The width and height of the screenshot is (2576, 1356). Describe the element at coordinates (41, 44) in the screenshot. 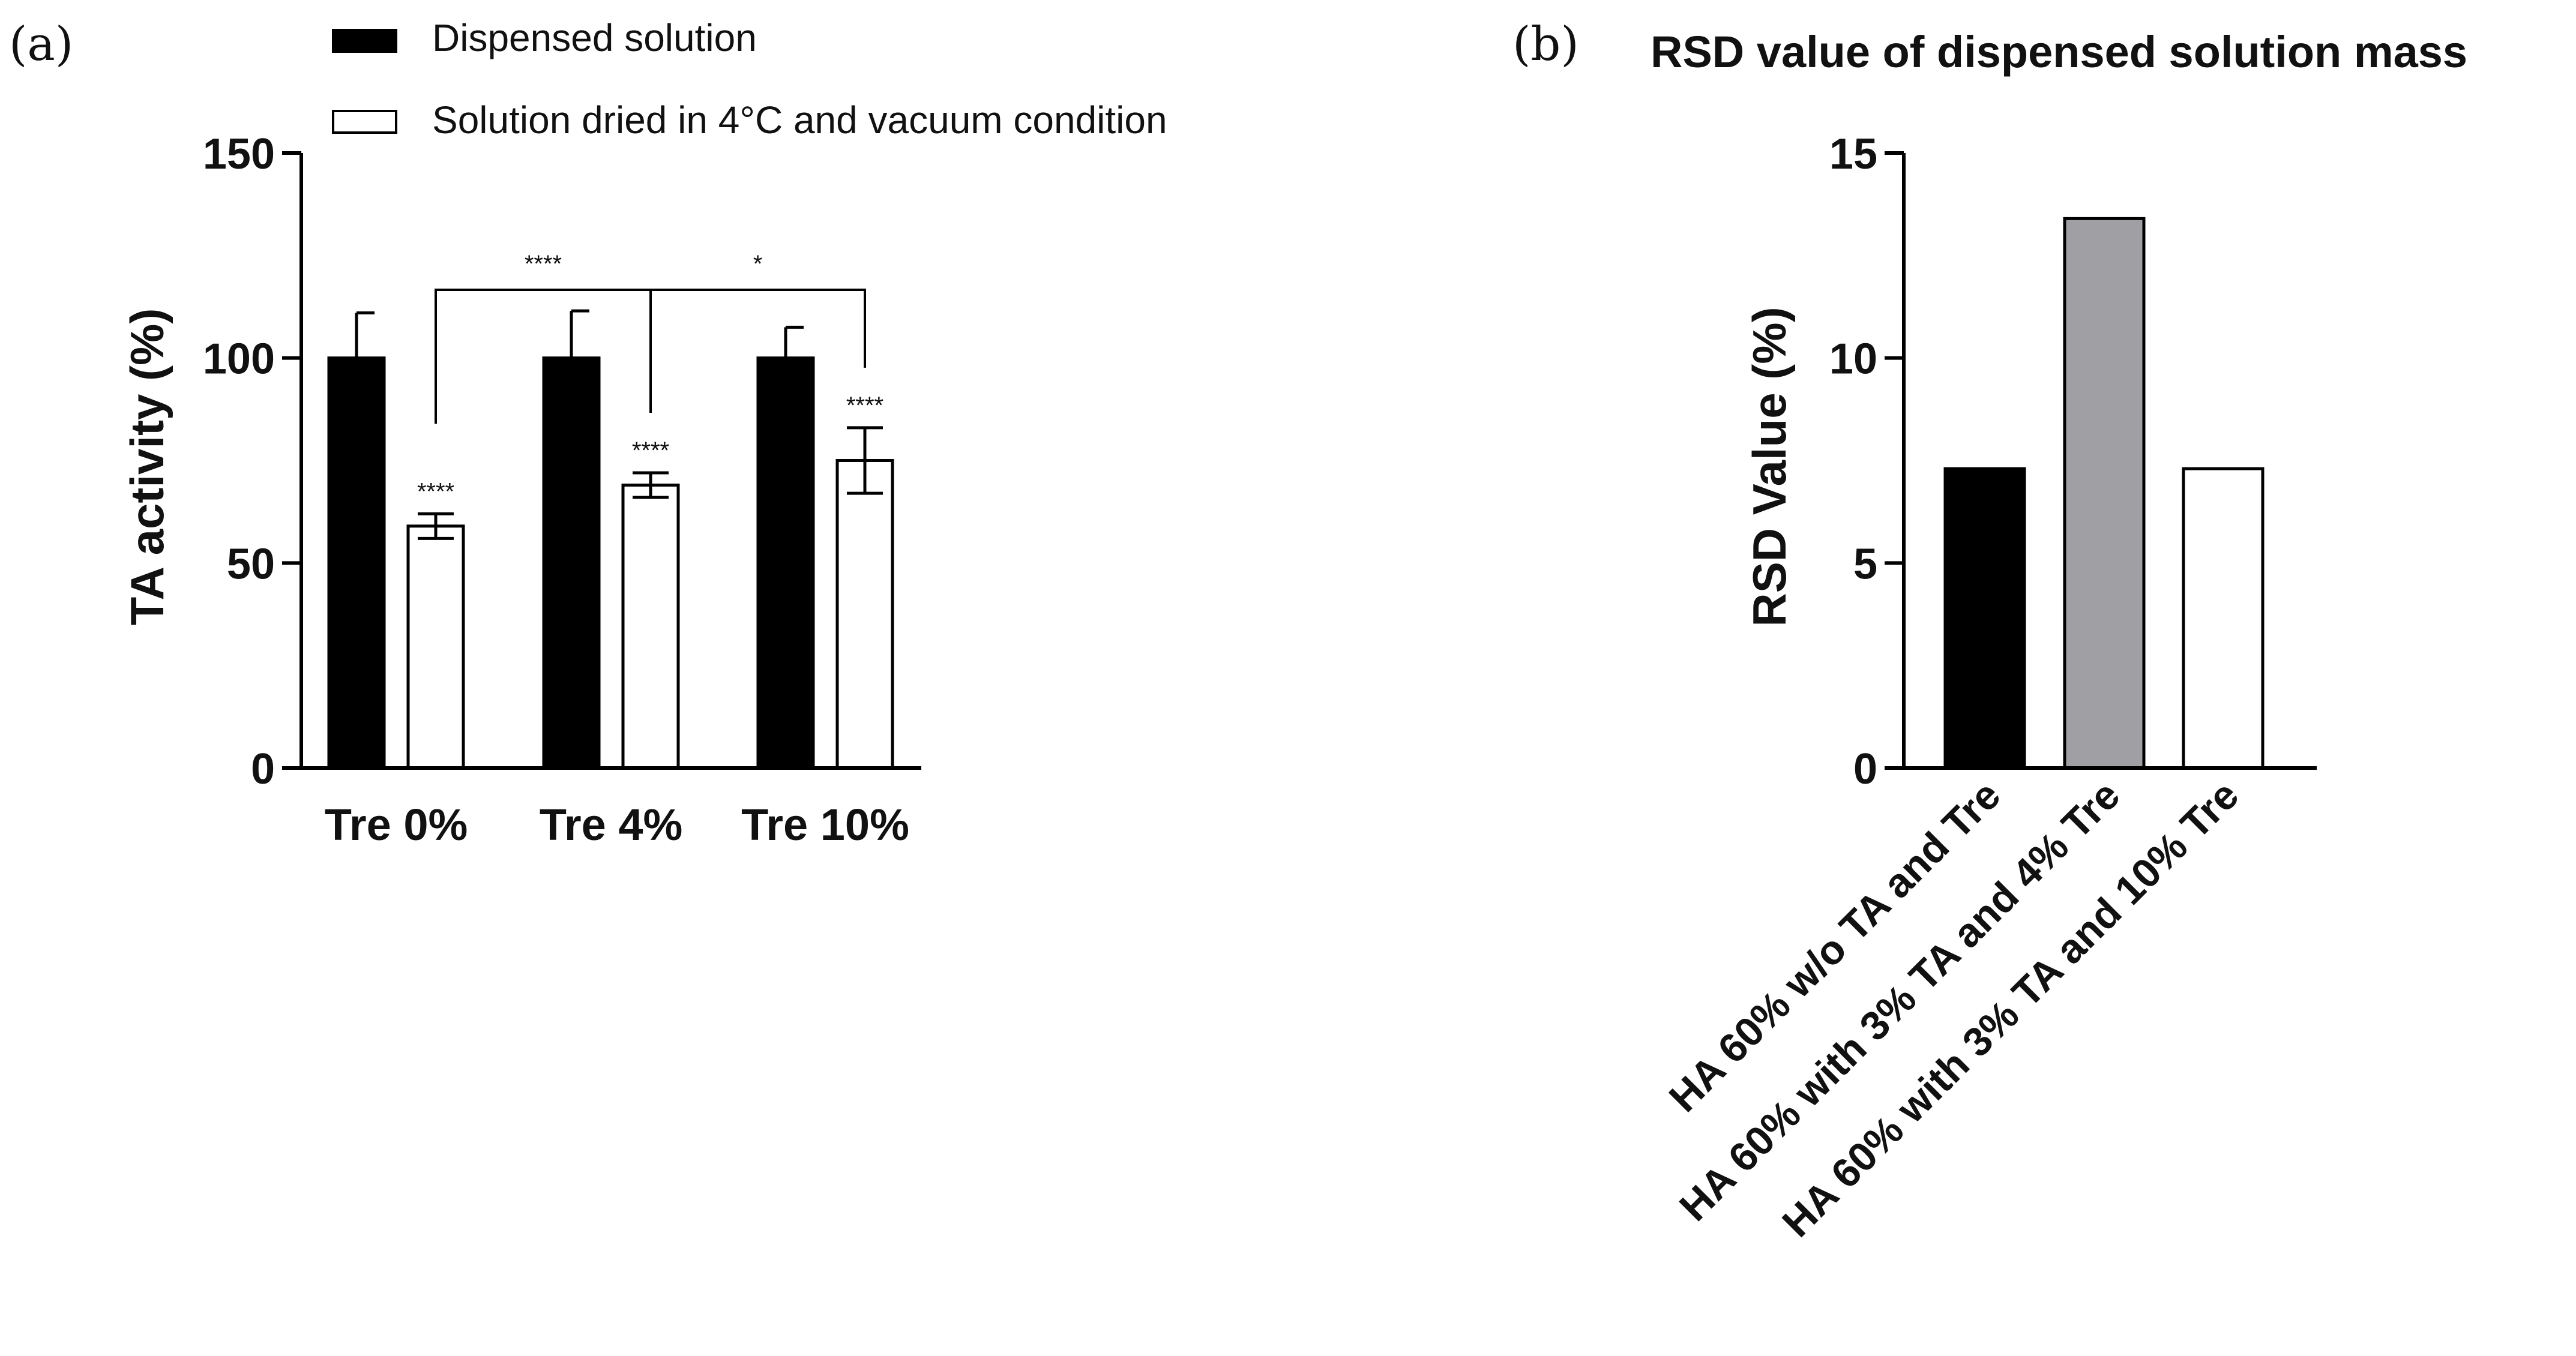

I see `panel-a-label: (a)` at that location.